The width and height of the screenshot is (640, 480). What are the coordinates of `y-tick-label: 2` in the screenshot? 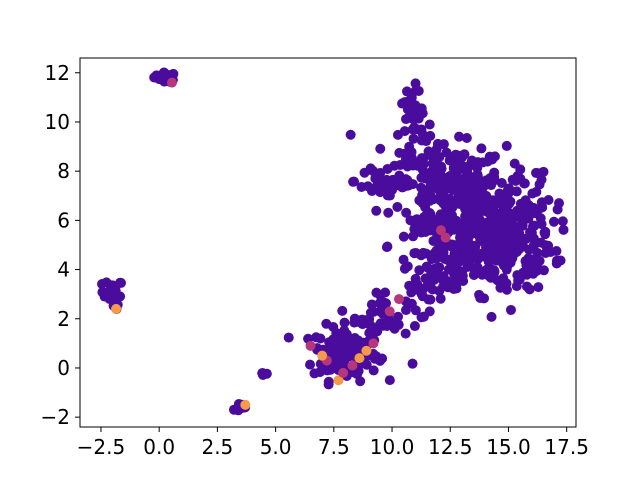 It's located at (63, 319).